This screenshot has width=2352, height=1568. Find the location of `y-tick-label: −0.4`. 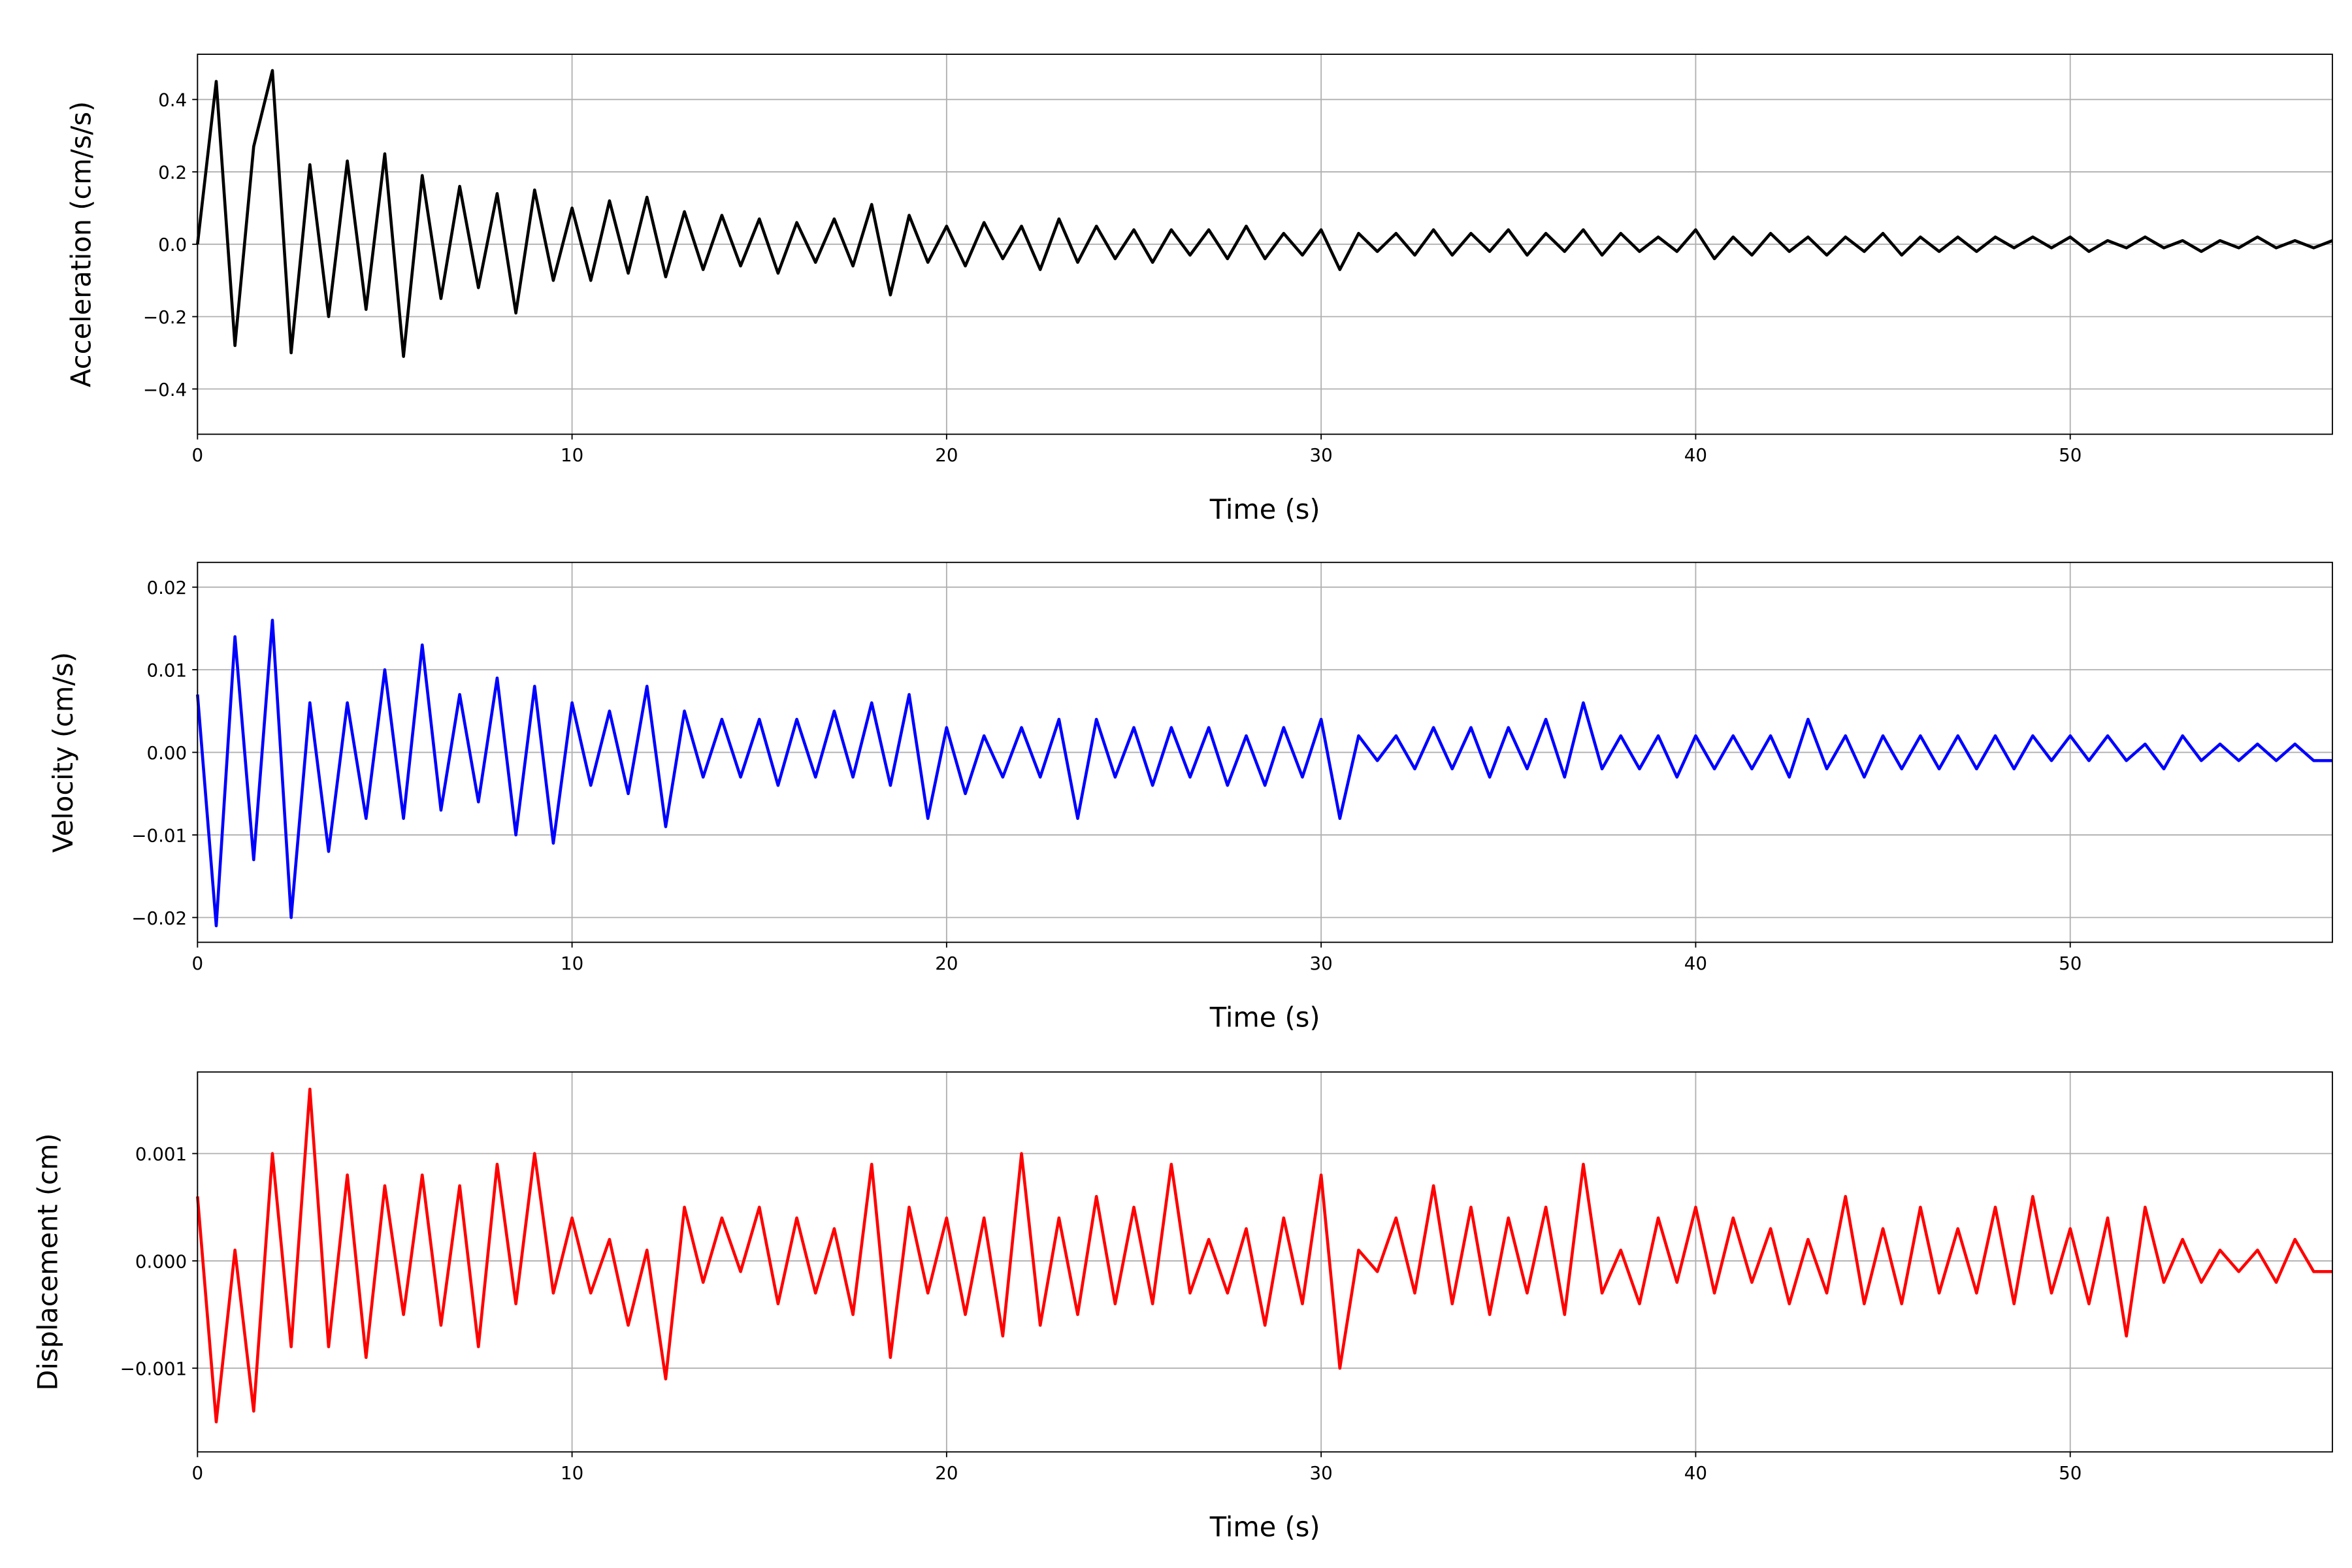

y-tick-label: −0.4 is located at coordinates (165, 389).